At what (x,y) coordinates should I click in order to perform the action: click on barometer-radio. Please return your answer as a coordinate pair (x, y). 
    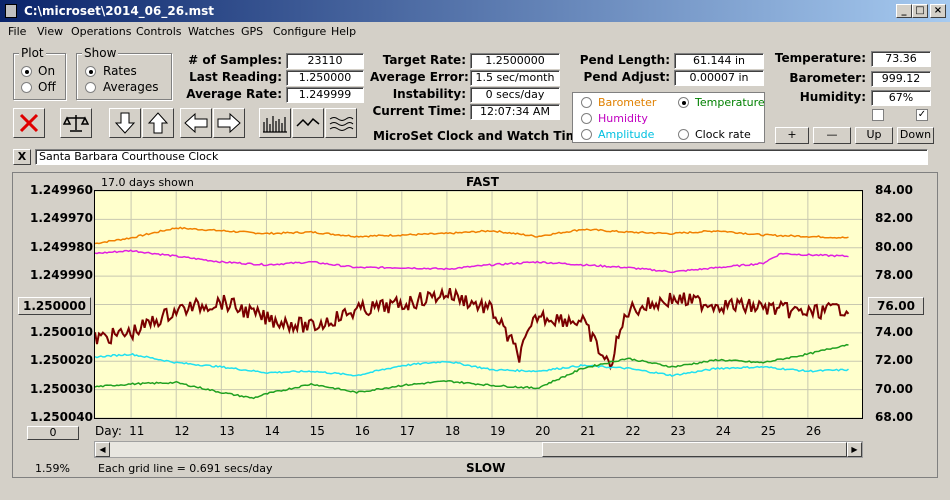
    Looking at the image, I should click on (586, 102).